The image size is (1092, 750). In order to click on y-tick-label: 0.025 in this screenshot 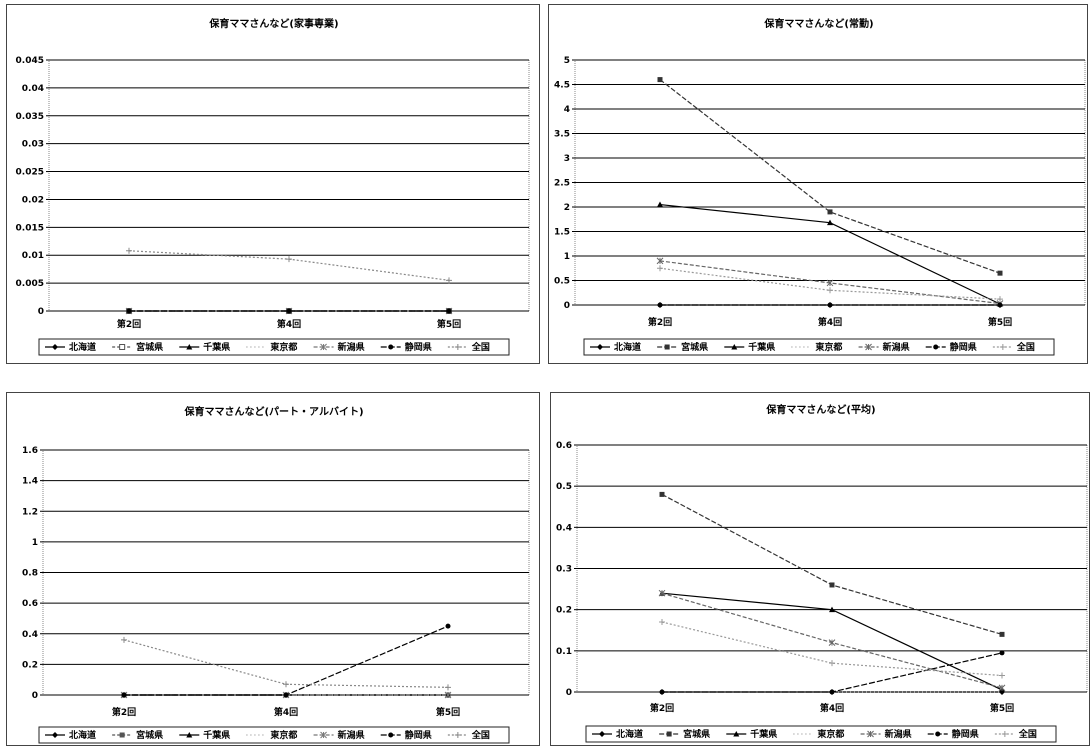, I will do `click(30, 173)`.